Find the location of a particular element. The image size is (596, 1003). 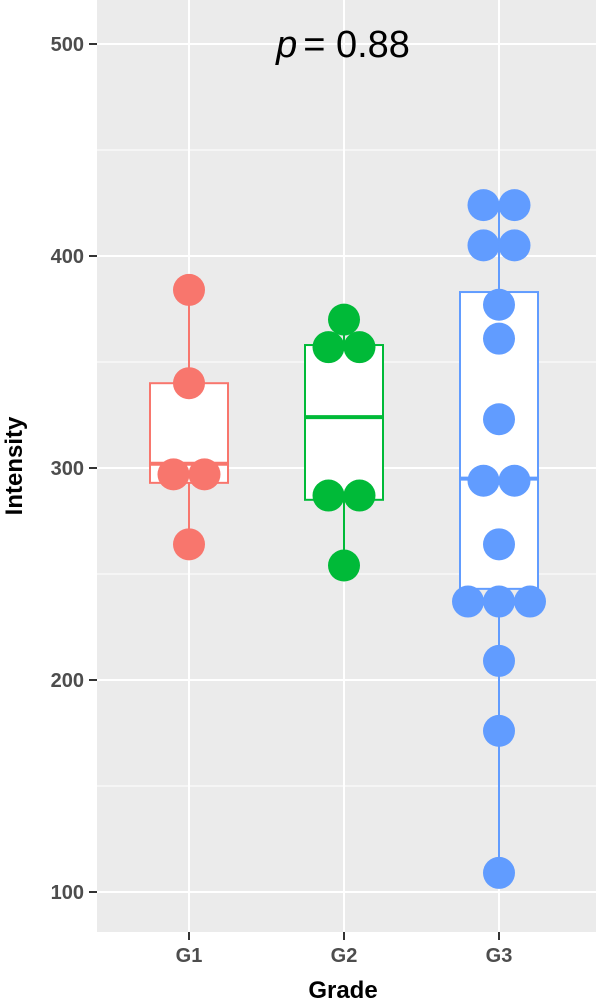

y-tick-label: 100 is located at coordinates (67, 893).